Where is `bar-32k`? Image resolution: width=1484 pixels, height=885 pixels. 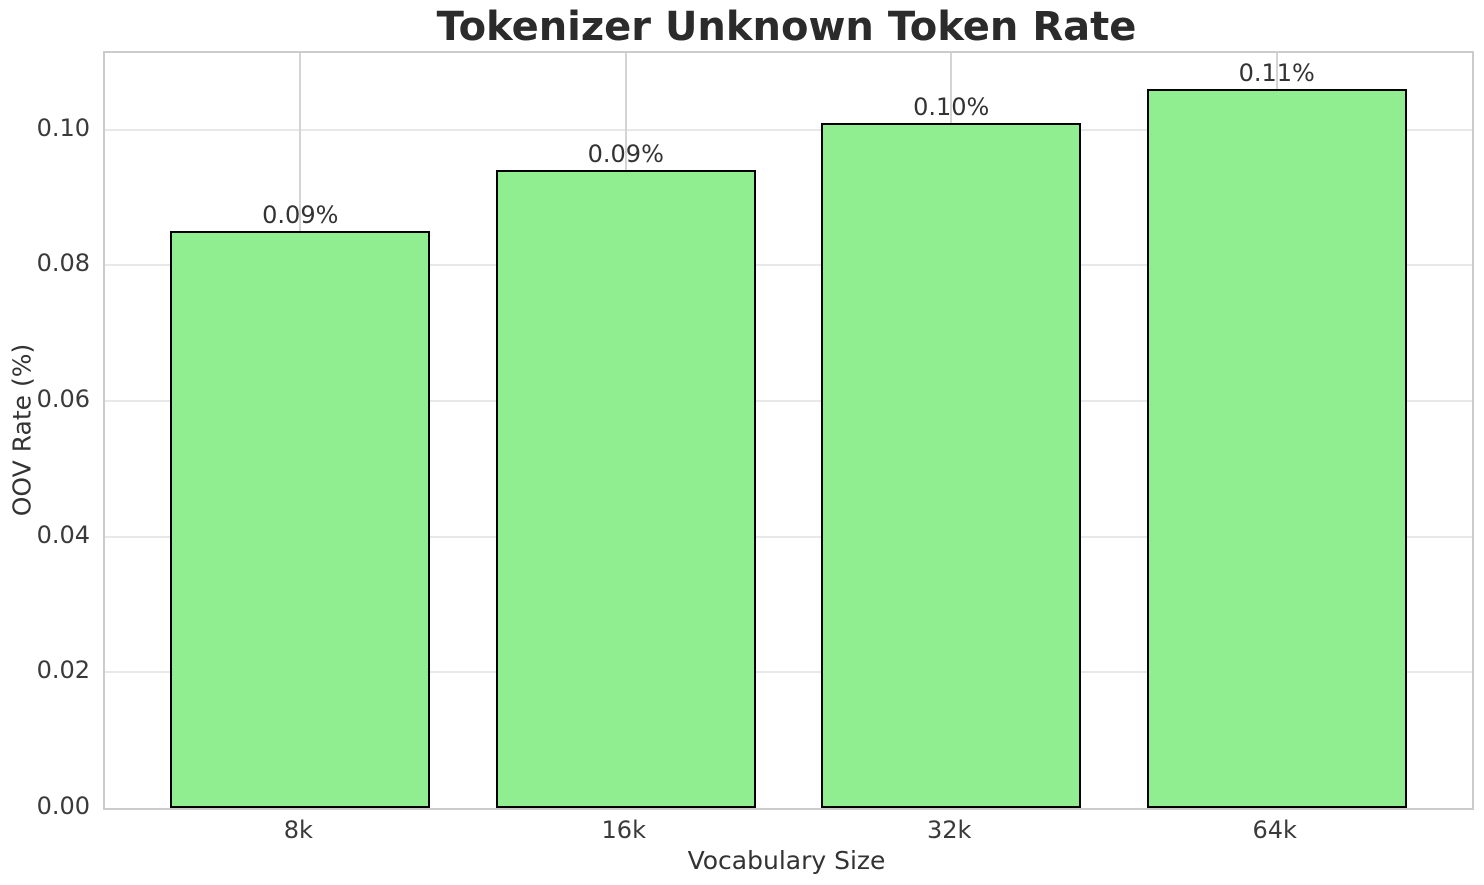
bar-32k is located at coordinates (951, 465).